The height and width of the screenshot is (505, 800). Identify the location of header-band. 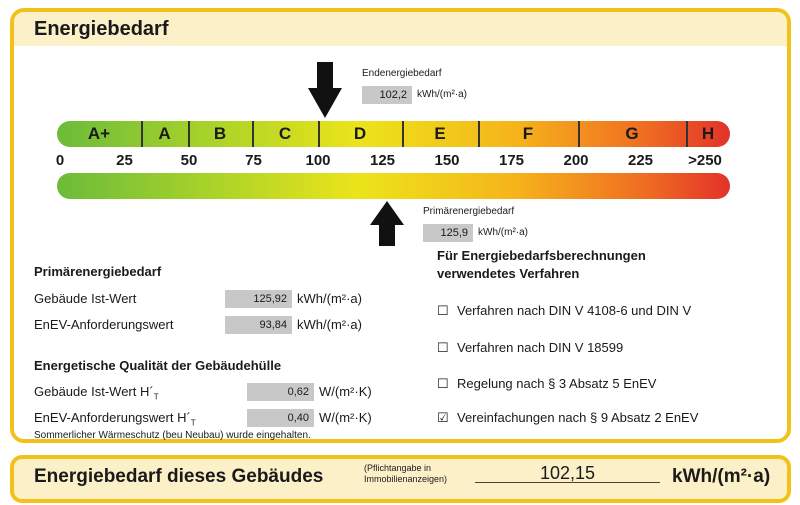
(400, 29).